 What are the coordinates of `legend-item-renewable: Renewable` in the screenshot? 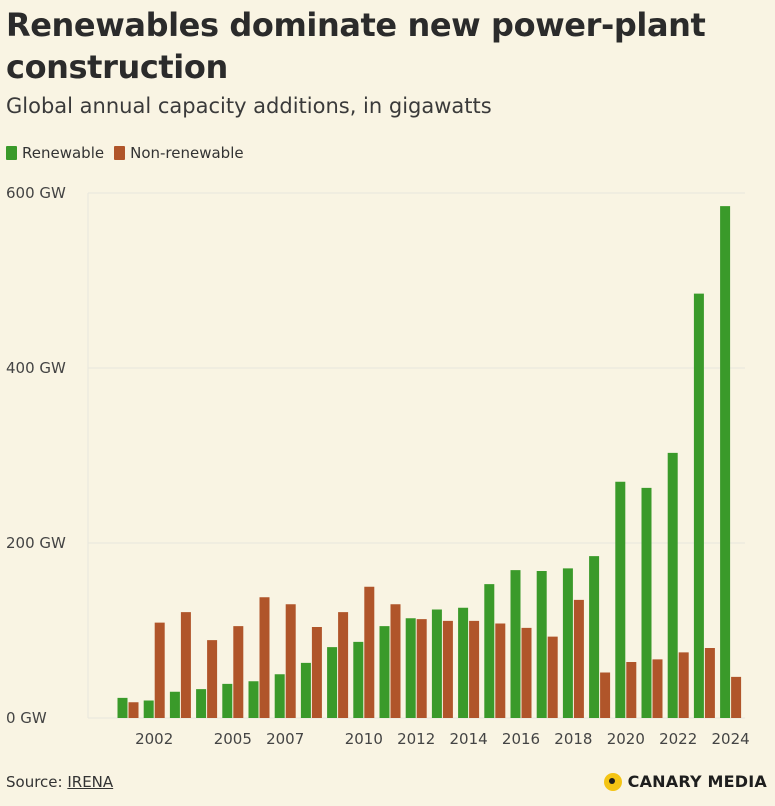 It's located at (55, 153).